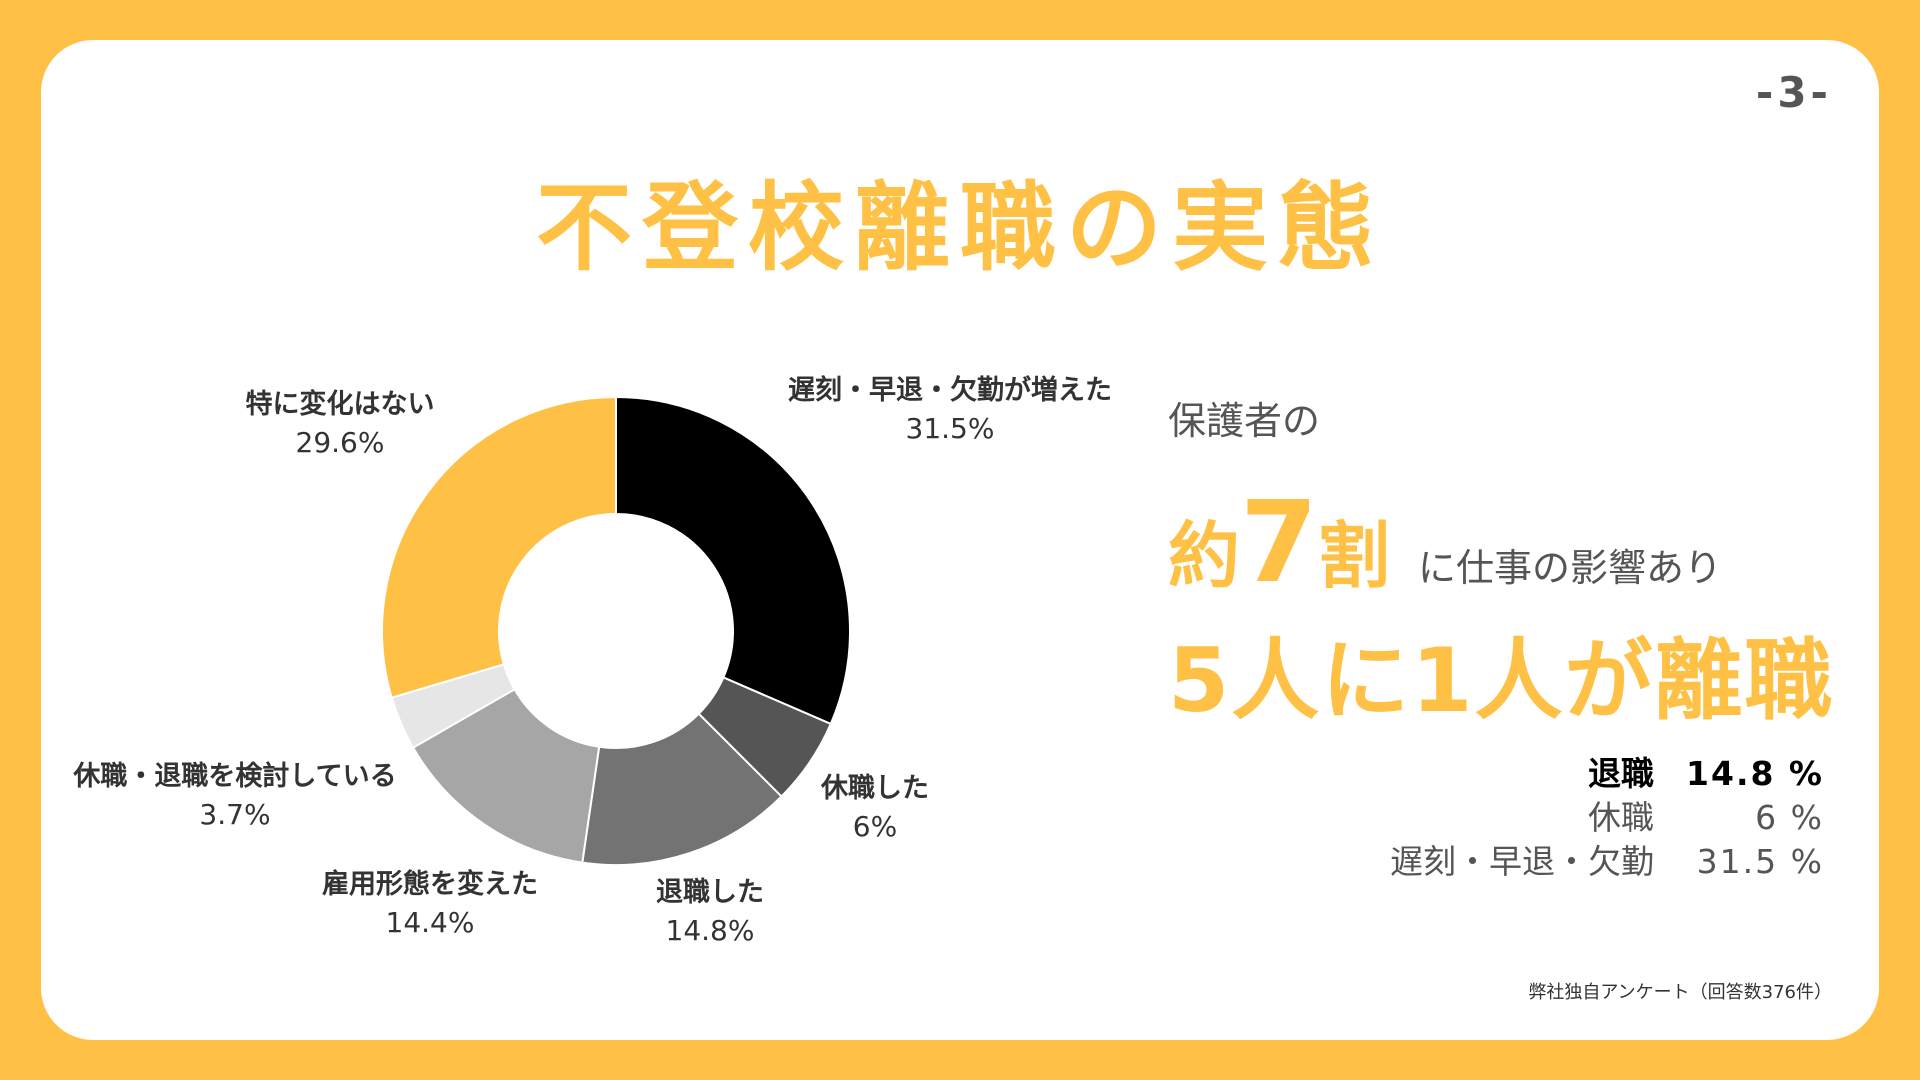  Describe the element at coordinates (710, 892) in the screenshot. I see `label-resigned-text: 退職した` at that location.